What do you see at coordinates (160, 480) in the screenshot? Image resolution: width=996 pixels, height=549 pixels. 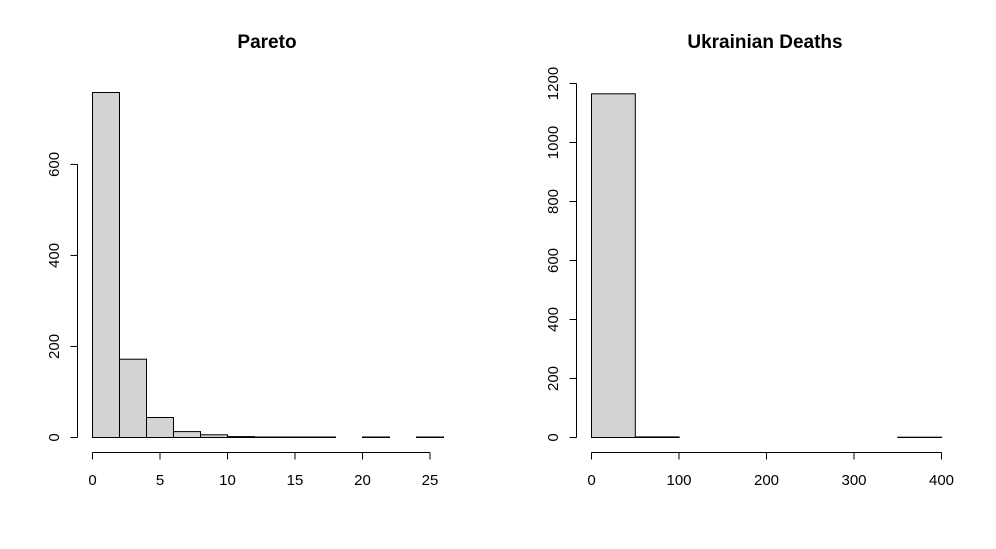 I see `x-tick-label: 5` at bounding box center [160, 480].